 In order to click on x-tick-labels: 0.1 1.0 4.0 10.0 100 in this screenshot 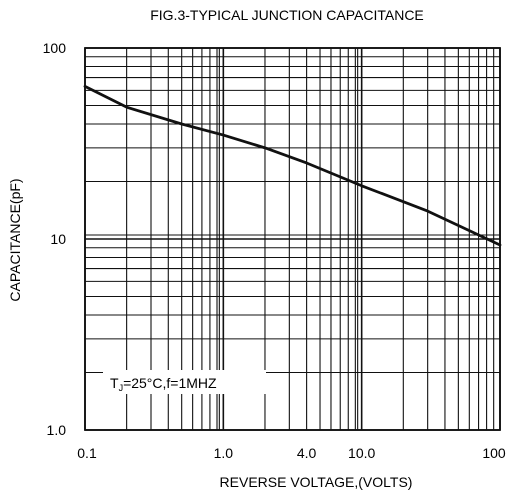, I will do `click(291, 453)`.